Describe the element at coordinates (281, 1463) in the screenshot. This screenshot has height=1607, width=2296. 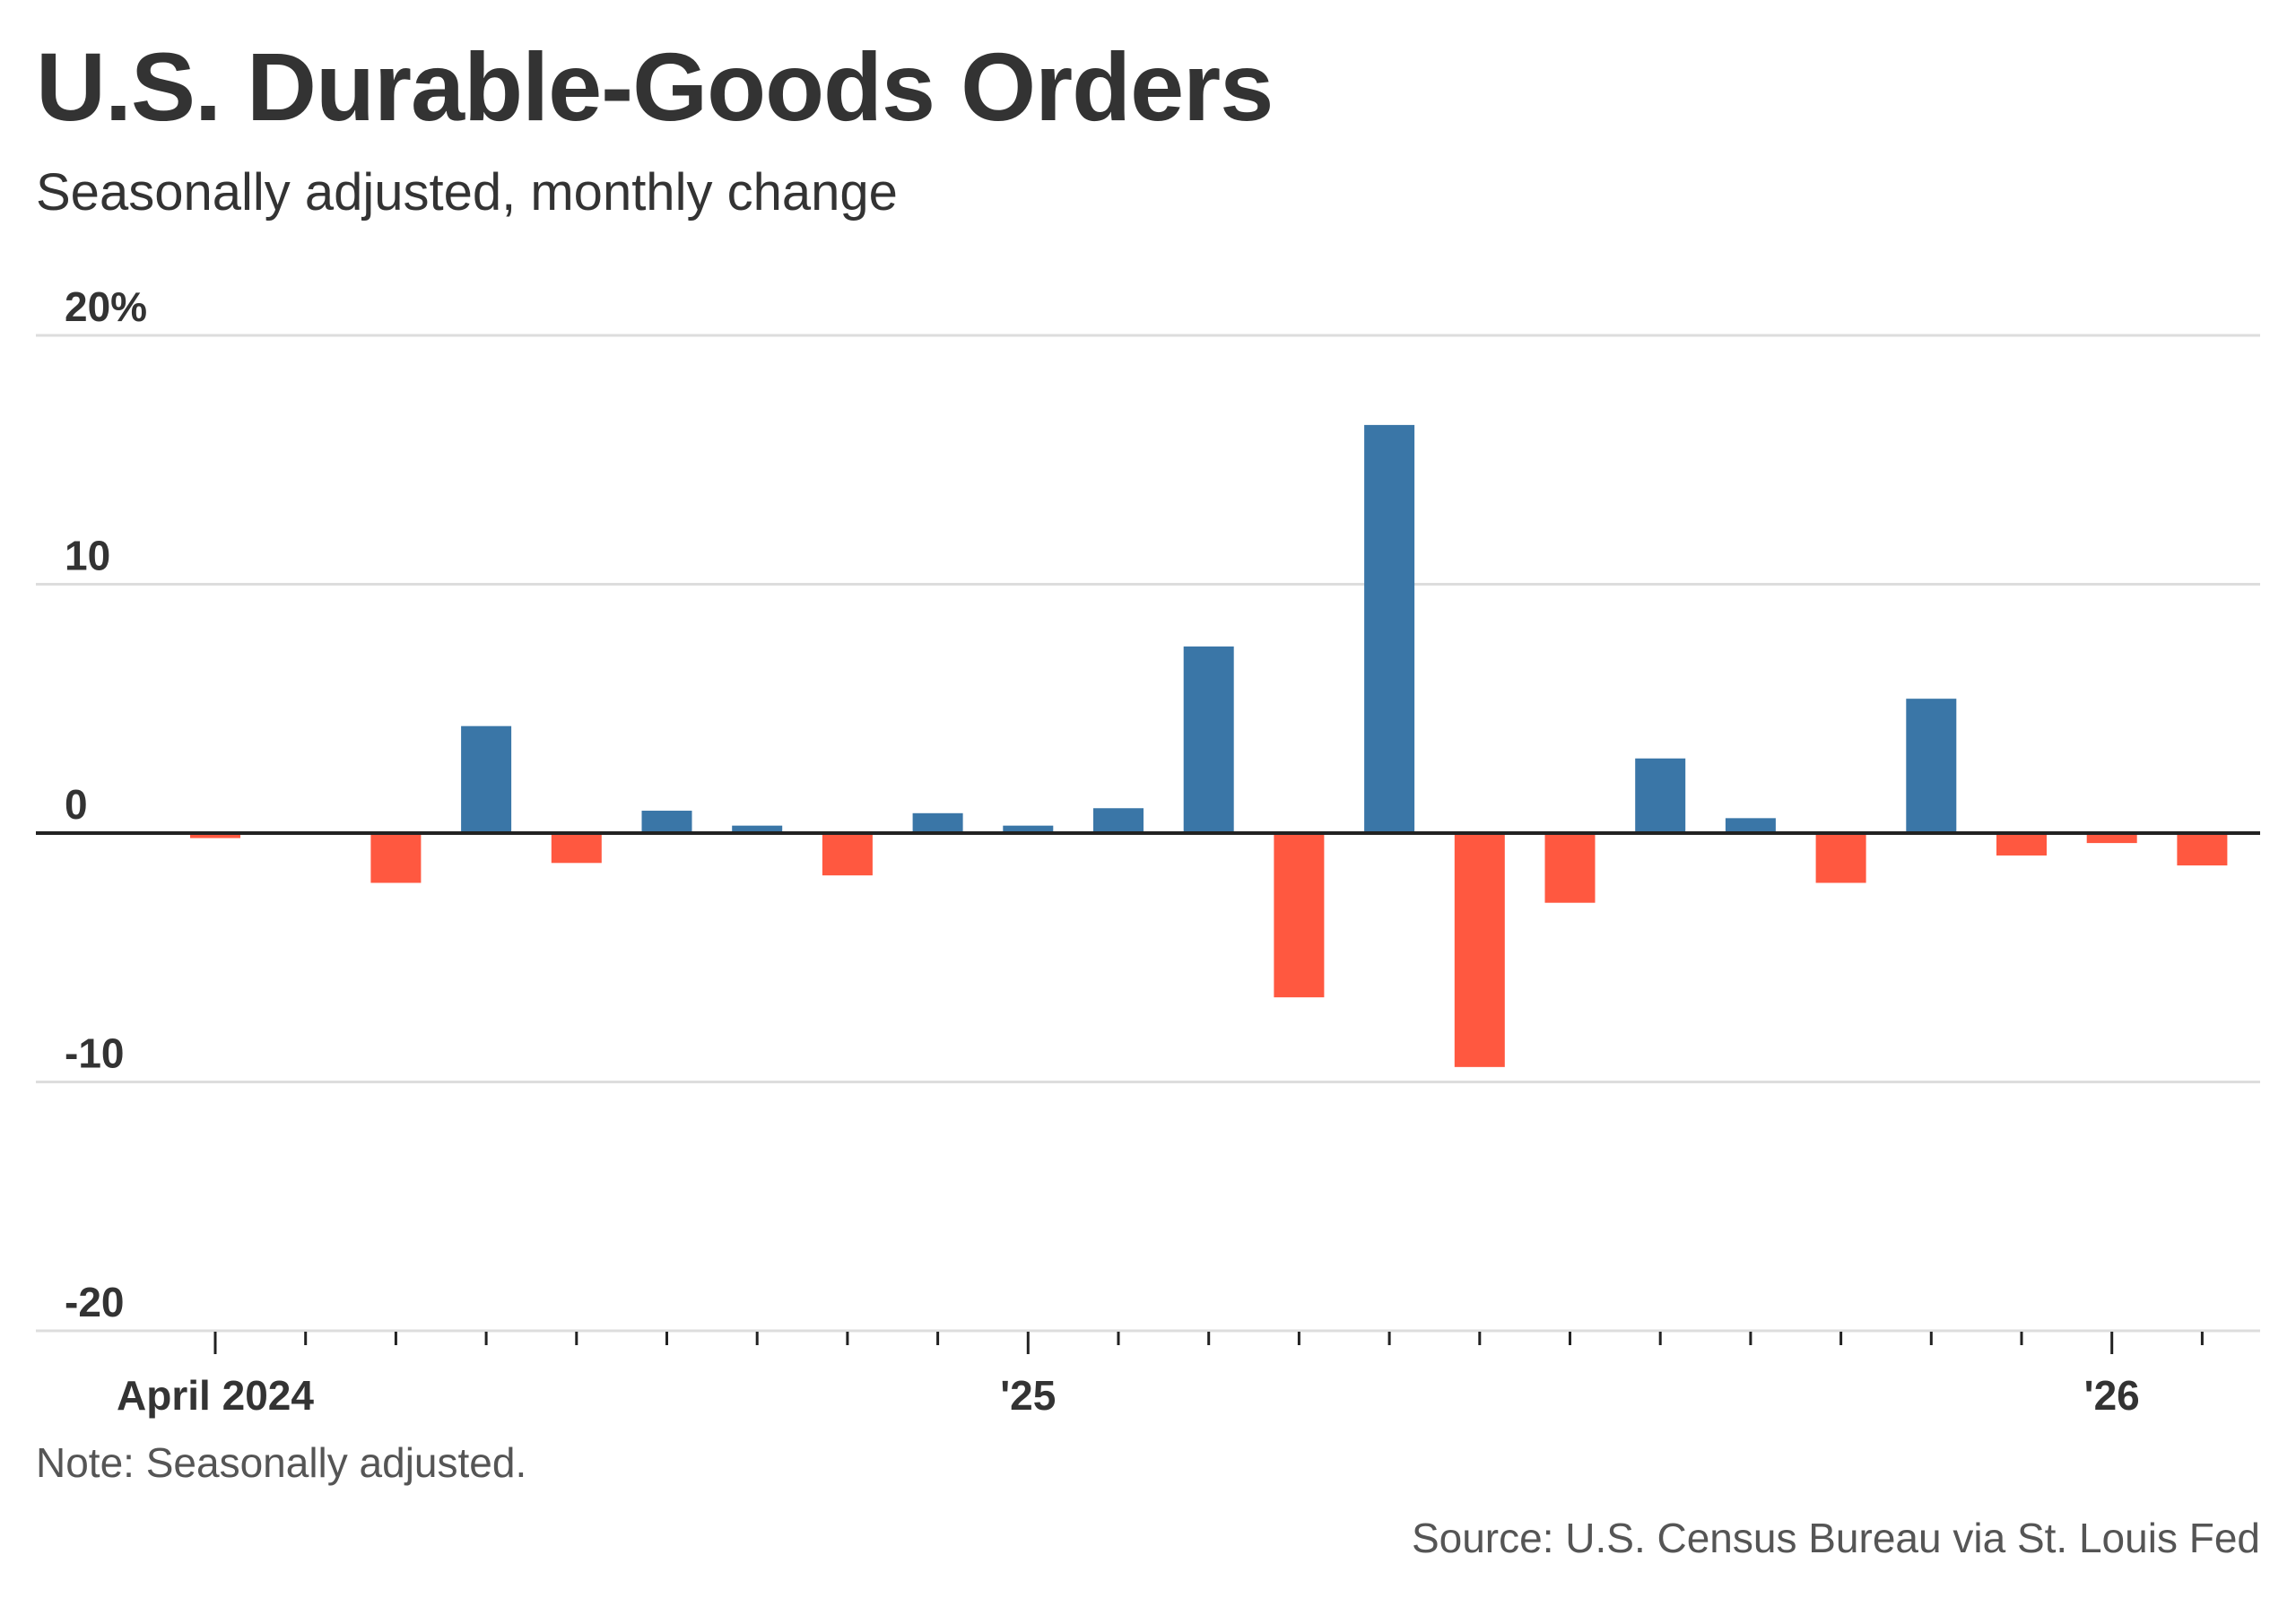
I see `chart-note: Note: Seasonally adjusted.` at that location.